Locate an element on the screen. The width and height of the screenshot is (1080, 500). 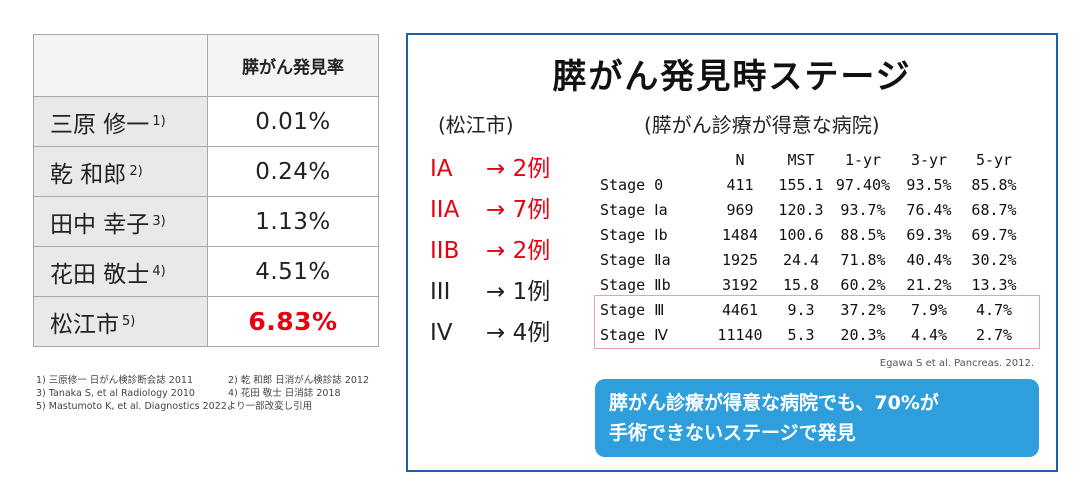
table-row: Stage Ⅰa 969 120.3 93.7% 76.4% 68.7% is located at coordinates (811, 209).